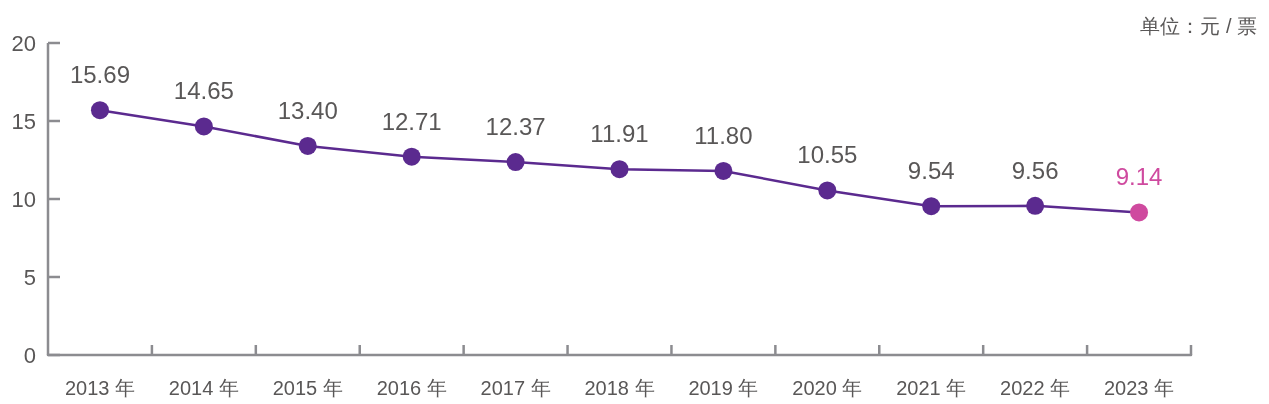  What do you see at coordinates (931, 171) in the screenshot?
I see `data-label: 9.54` at bounding box center [931, 171].